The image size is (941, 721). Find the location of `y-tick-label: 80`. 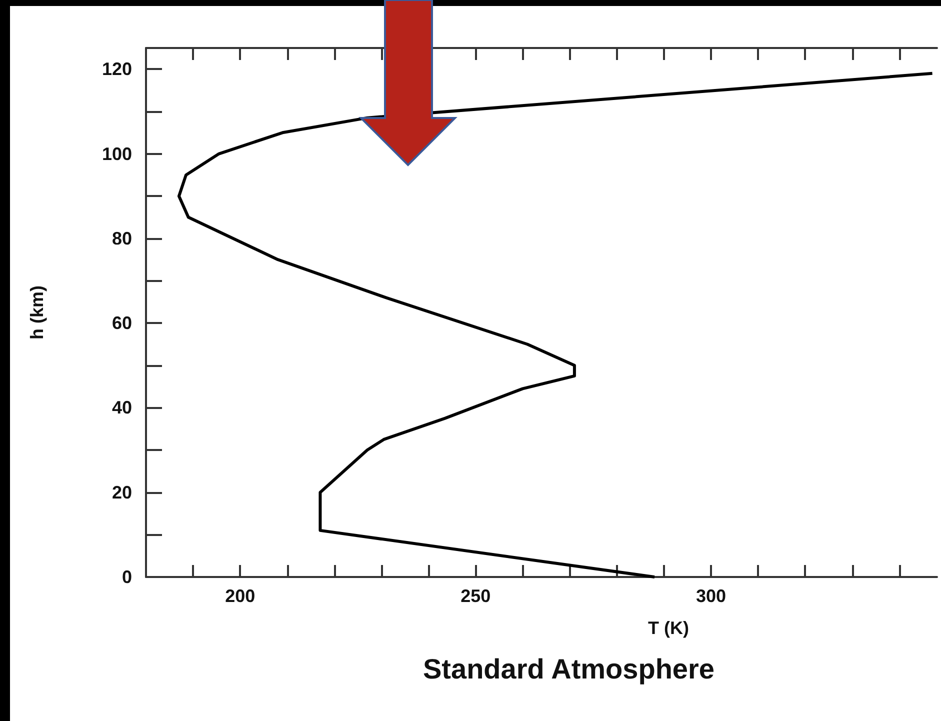

y-tick-label: 80 is located at coordinates (122, 238).